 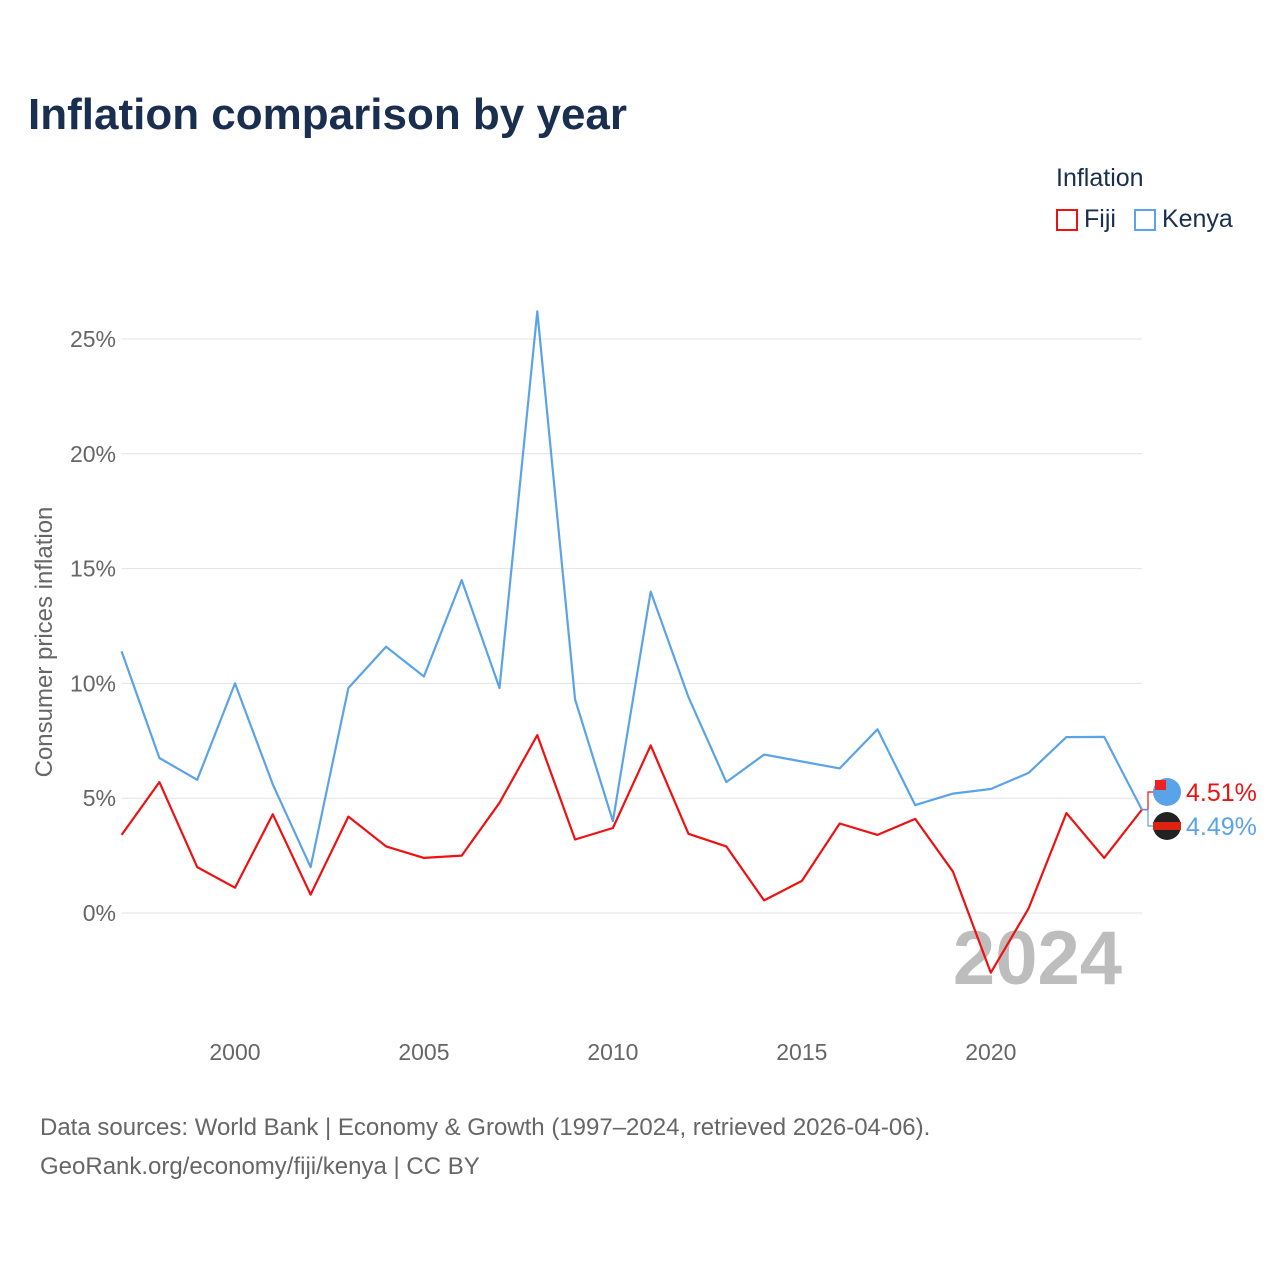 What do you see at coordinates (1037, 958) in the screenshot?
I see `year-watermark: 2024` at bounding box center [1037, 958].